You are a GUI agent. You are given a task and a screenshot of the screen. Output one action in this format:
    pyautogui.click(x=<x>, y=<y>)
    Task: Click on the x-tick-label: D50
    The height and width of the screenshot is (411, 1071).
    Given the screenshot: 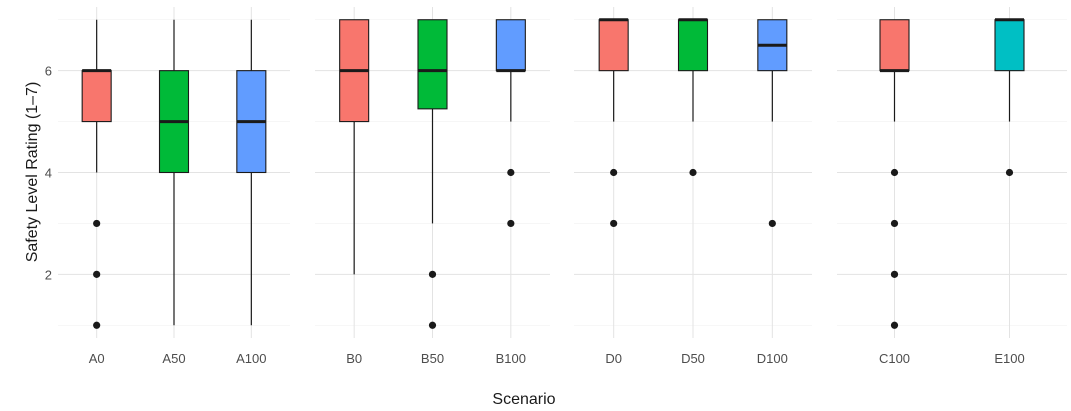 What is the action you would take?
    pyautogui.click(x=693, y=358)
    